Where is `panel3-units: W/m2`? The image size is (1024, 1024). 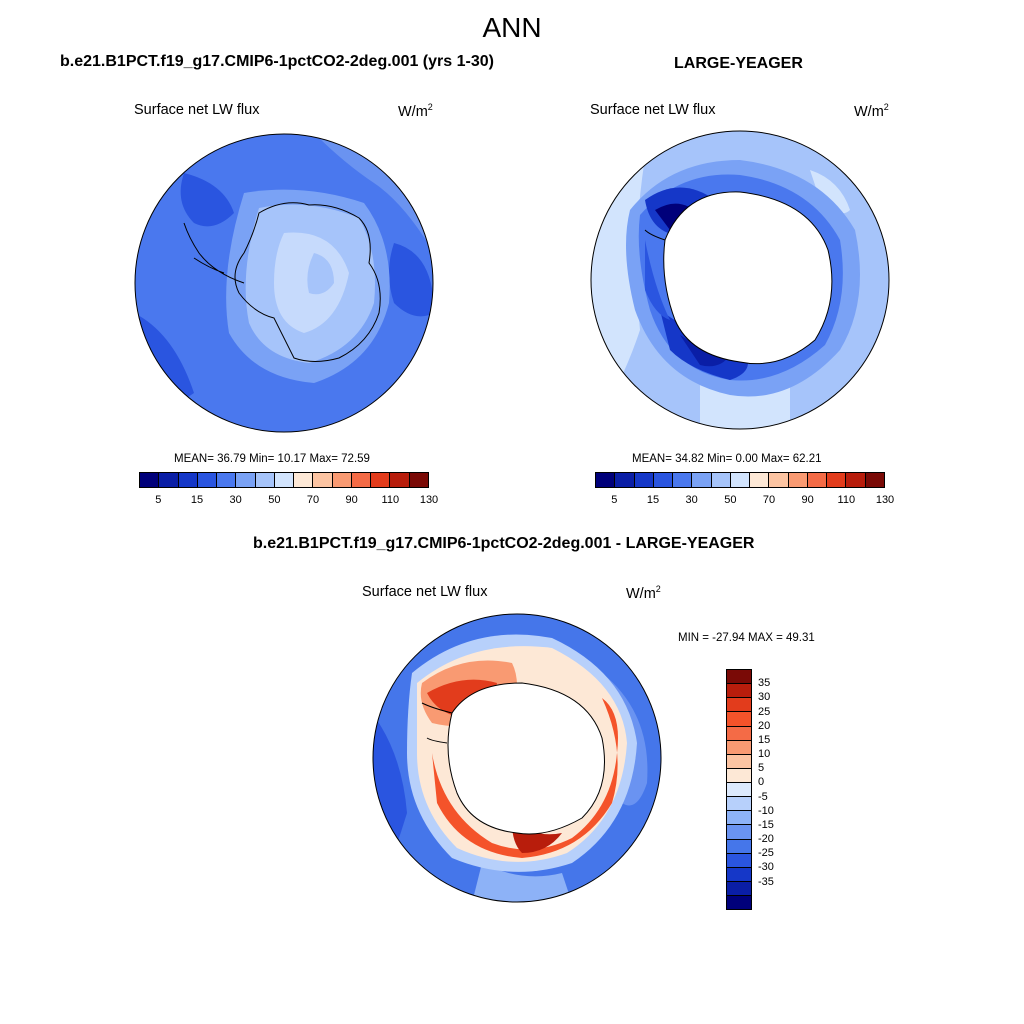
panel3-units: W/m2 is located at coordinates (643, 593).